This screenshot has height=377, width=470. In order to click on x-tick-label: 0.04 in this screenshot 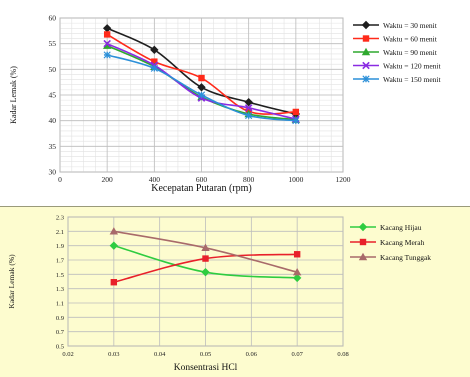, I will do `click(160, 354)`.